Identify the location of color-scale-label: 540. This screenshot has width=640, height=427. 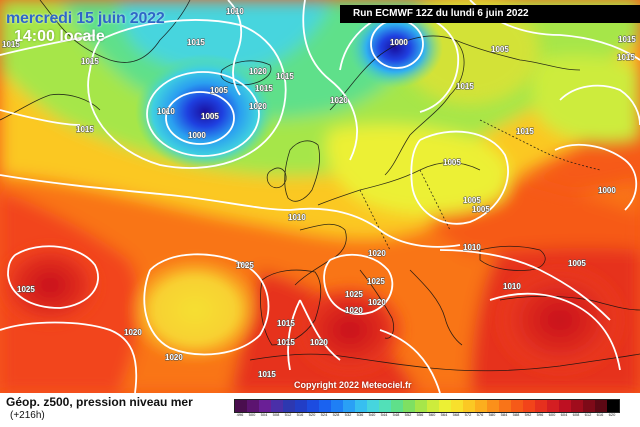
(372, 414).